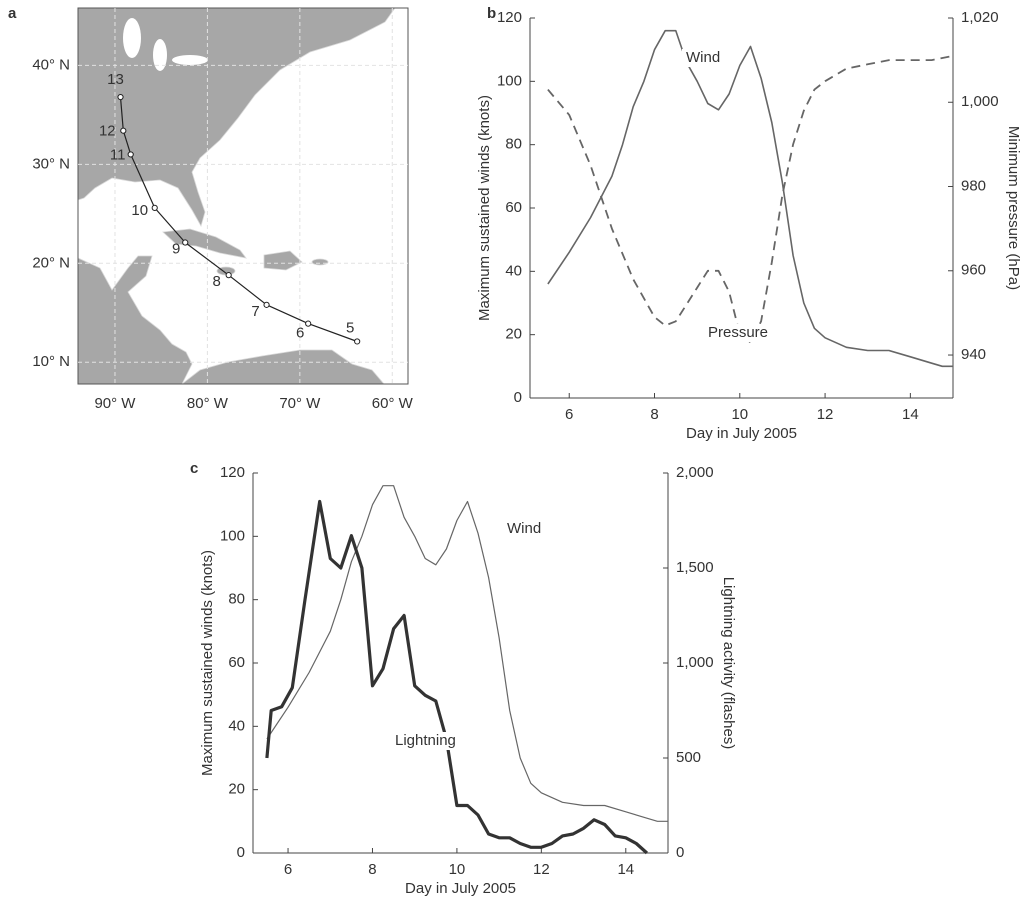 The image size is (1021, 898). What do you see at coordinates (51, 163) in the screenshot?
I see `y-tick-label: 30° N` at bounding box center [51, 163].